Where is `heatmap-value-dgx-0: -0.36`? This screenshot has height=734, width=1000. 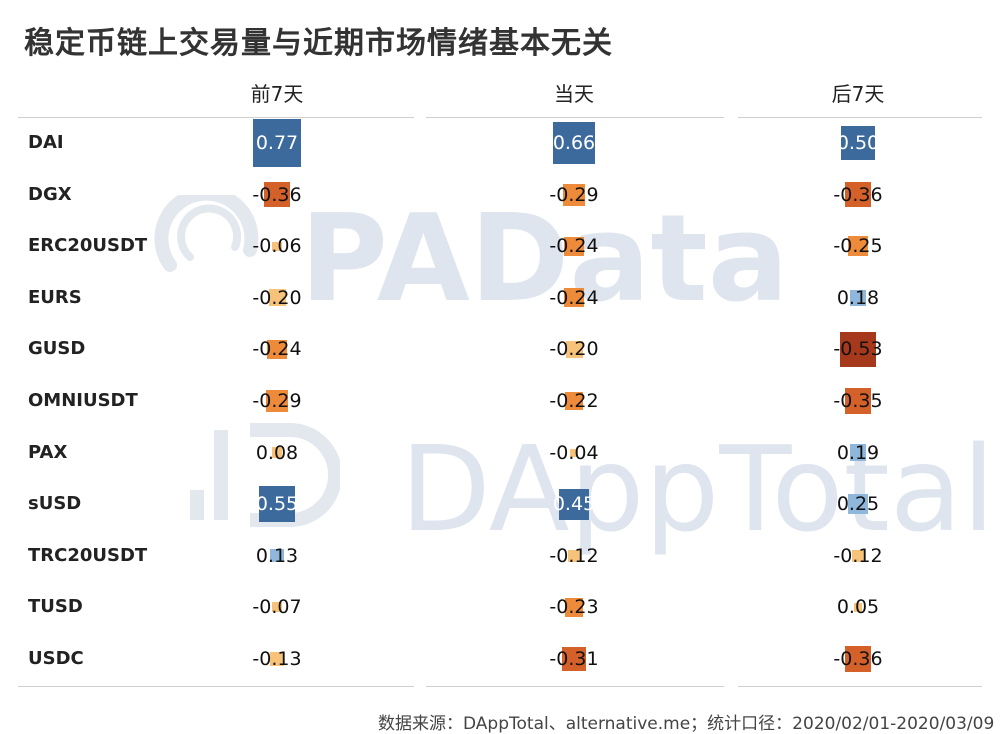
heatmap-value-dgx-0: -0.36 is located at coordinates (277, 194).